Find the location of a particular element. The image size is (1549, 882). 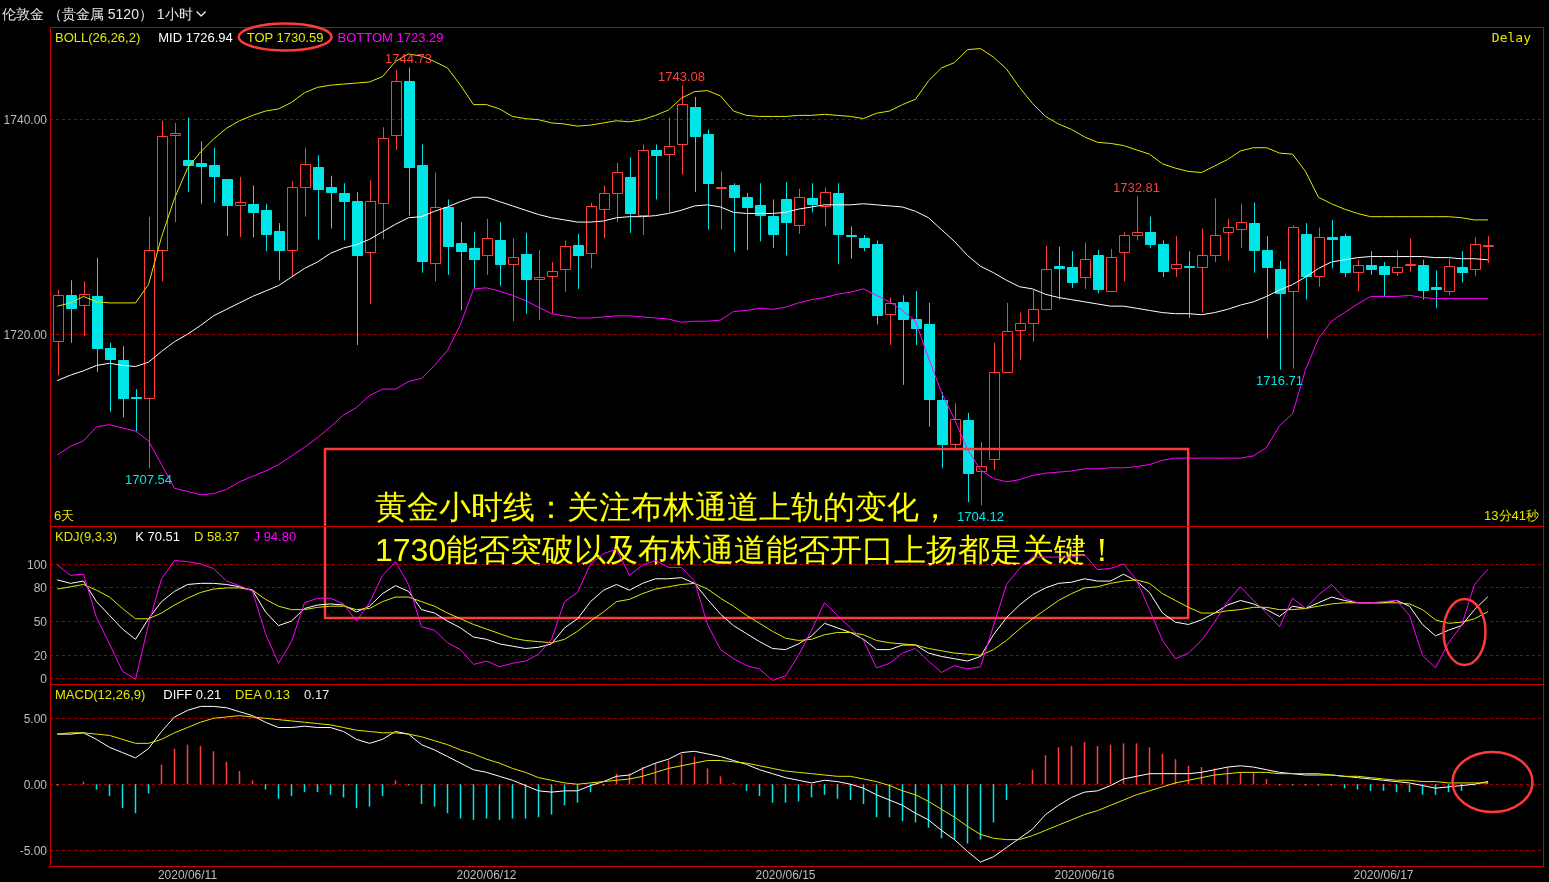

chart-title: 伦敦金 （贵金属 5120） 1小时 is located at coordinates (97, 14).